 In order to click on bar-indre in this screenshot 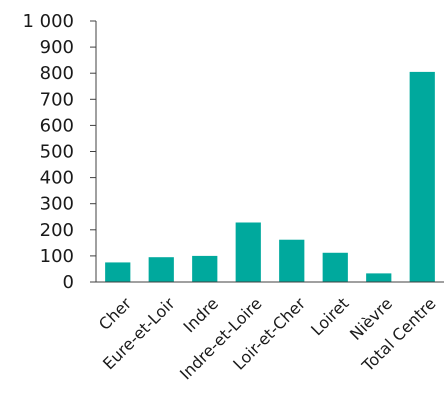, I will do `click(205, 268)`.